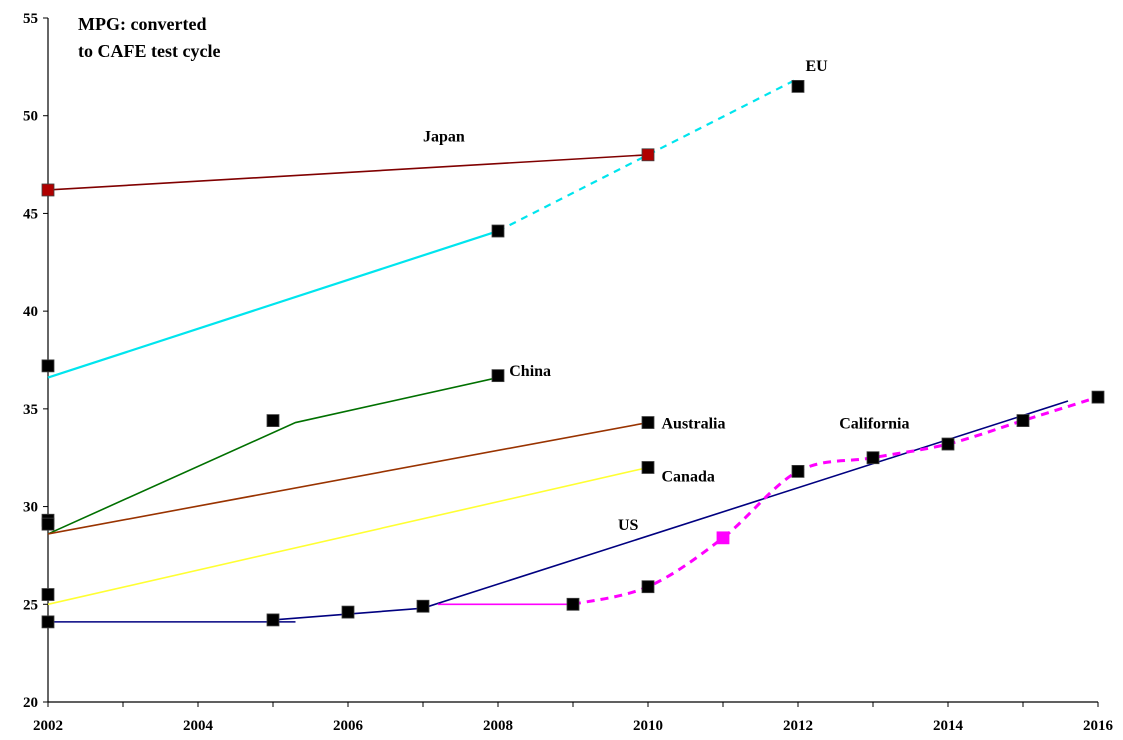  Describe the element at coordinates (30, 605) in the screenshot. I see `y-tick-label: 25` at that location.